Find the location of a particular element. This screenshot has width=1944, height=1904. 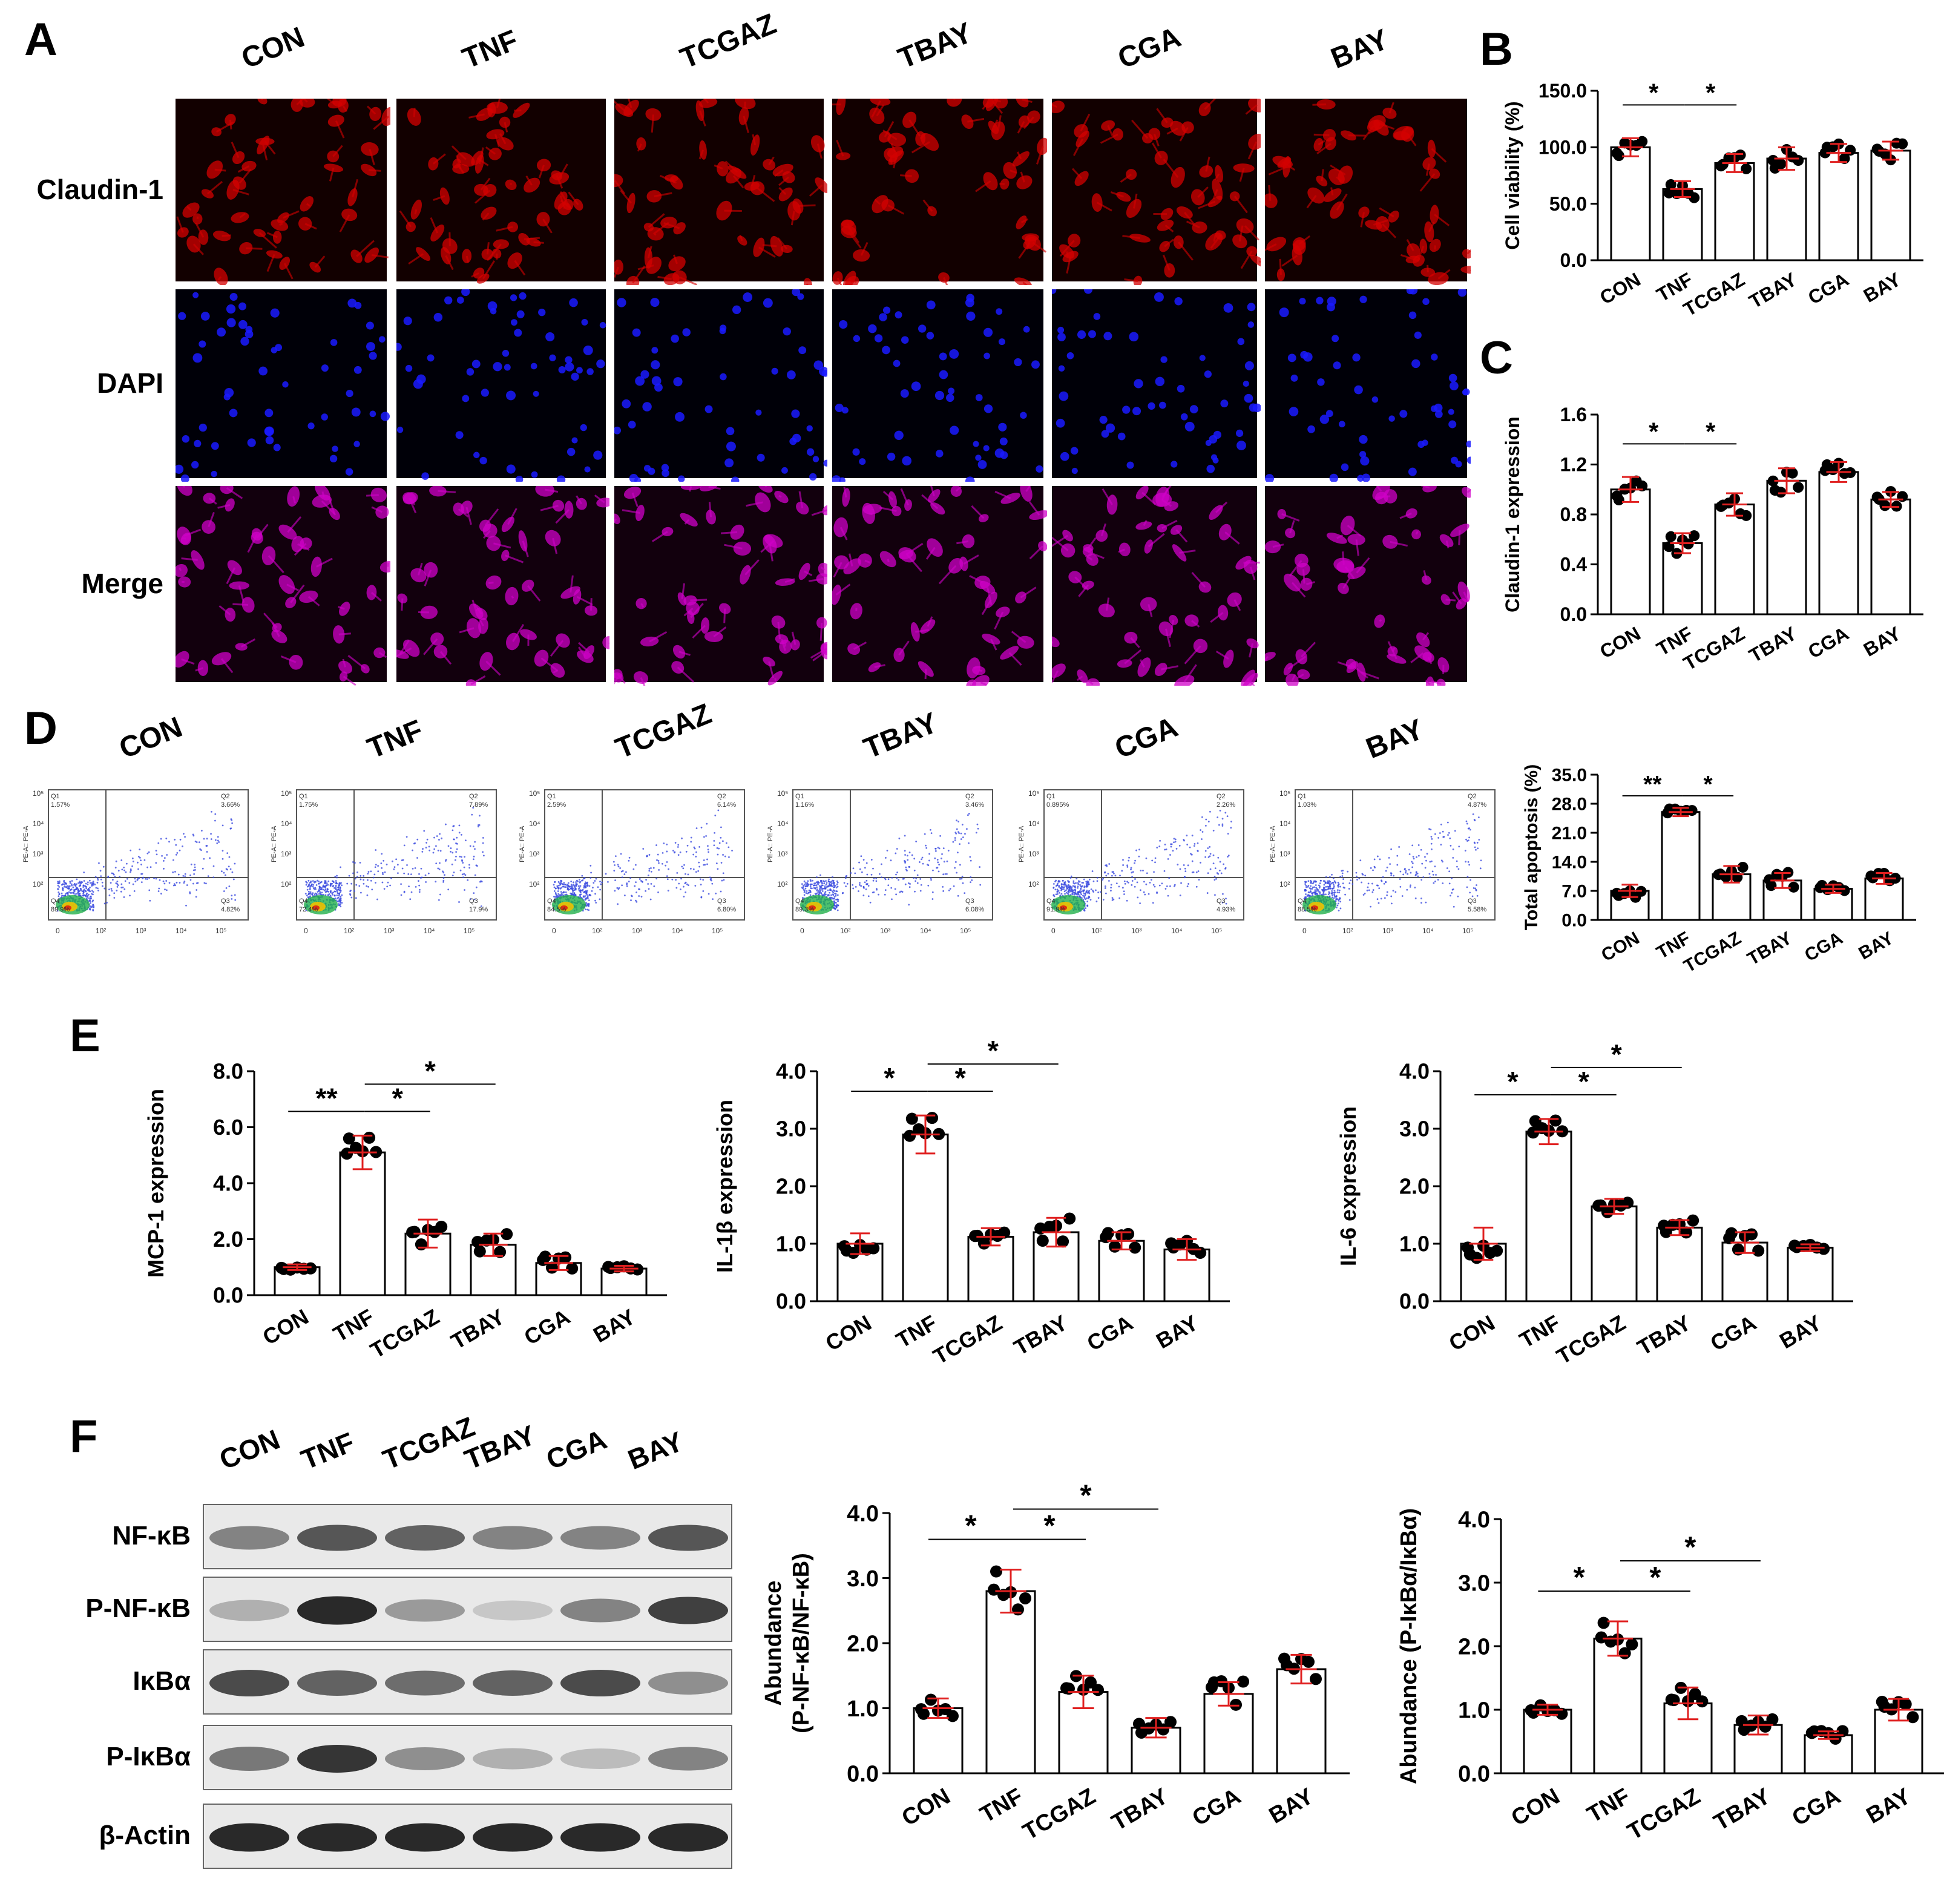

y-tick-label: 100.0 is located at coordinates (1562, 148).